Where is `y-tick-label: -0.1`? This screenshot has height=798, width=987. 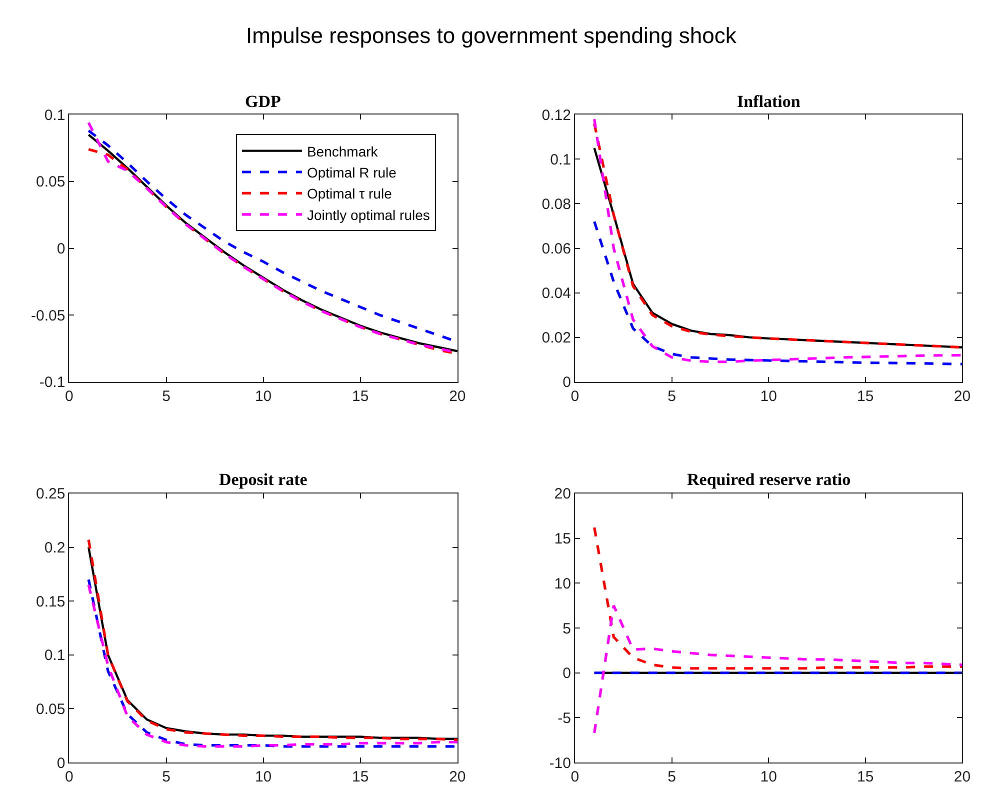
y-tick-label: -0.1 is located at coordinates (52, 383).